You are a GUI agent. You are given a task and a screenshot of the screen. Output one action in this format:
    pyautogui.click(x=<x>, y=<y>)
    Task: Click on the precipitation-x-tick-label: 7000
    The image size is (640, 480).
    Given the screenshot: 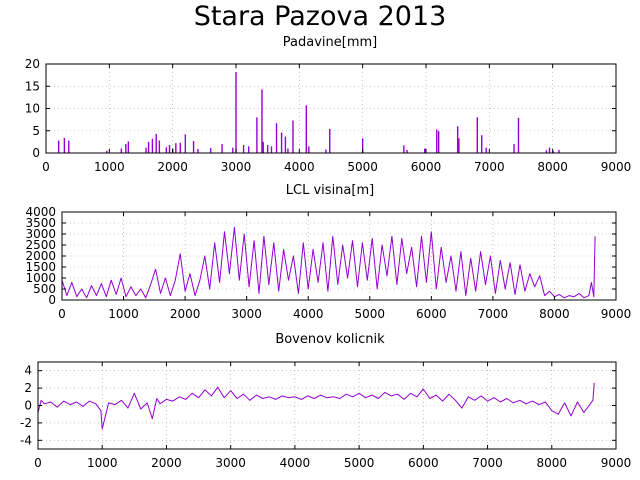 What is the action you would take?
    pyautogui.click(x=489, y=167)
    